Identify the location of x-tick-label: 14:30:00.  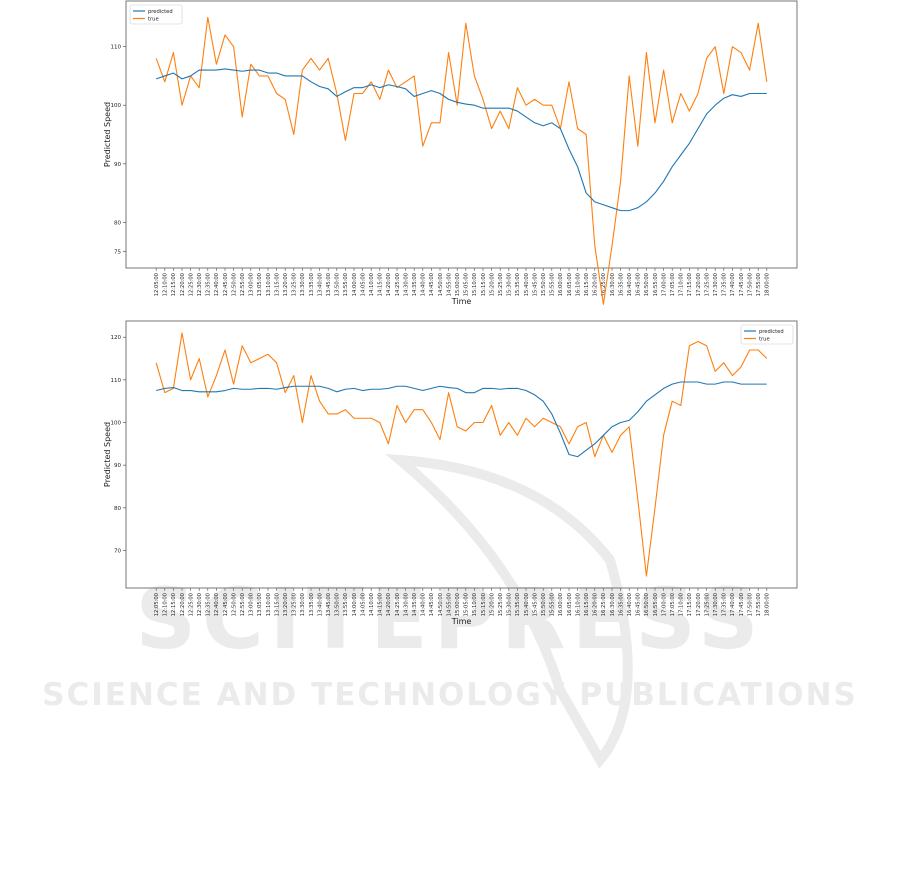
(406, 604).